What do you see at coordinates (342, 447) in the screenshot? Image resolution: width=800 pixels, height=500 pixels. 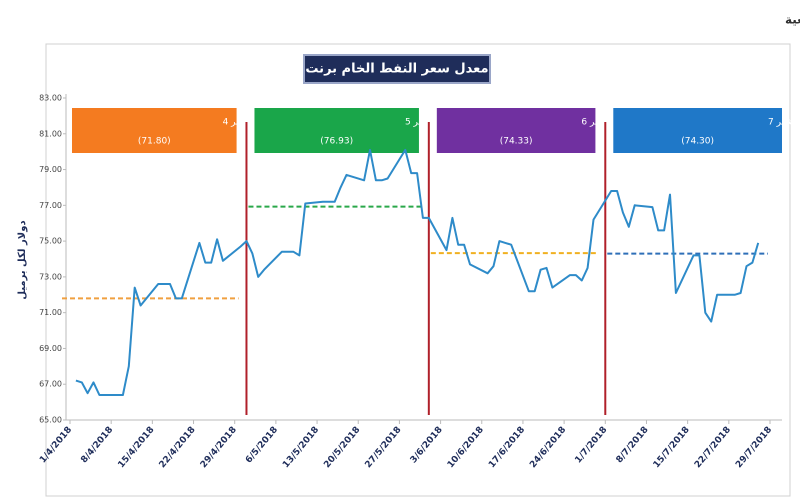 I see `x-tick-label: 20/5/2018` at bounding box center [342, 447].